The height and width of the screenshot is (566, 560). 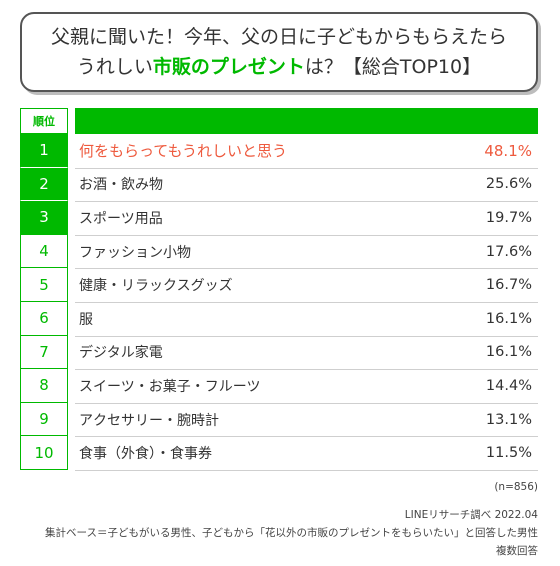 I want to click on rank-cell: 3, so click(x=44, y=218).